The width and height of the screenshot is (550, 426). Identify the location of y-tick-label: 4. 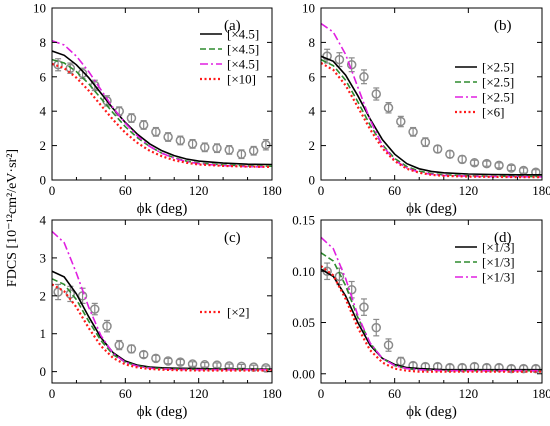
(312, 111).